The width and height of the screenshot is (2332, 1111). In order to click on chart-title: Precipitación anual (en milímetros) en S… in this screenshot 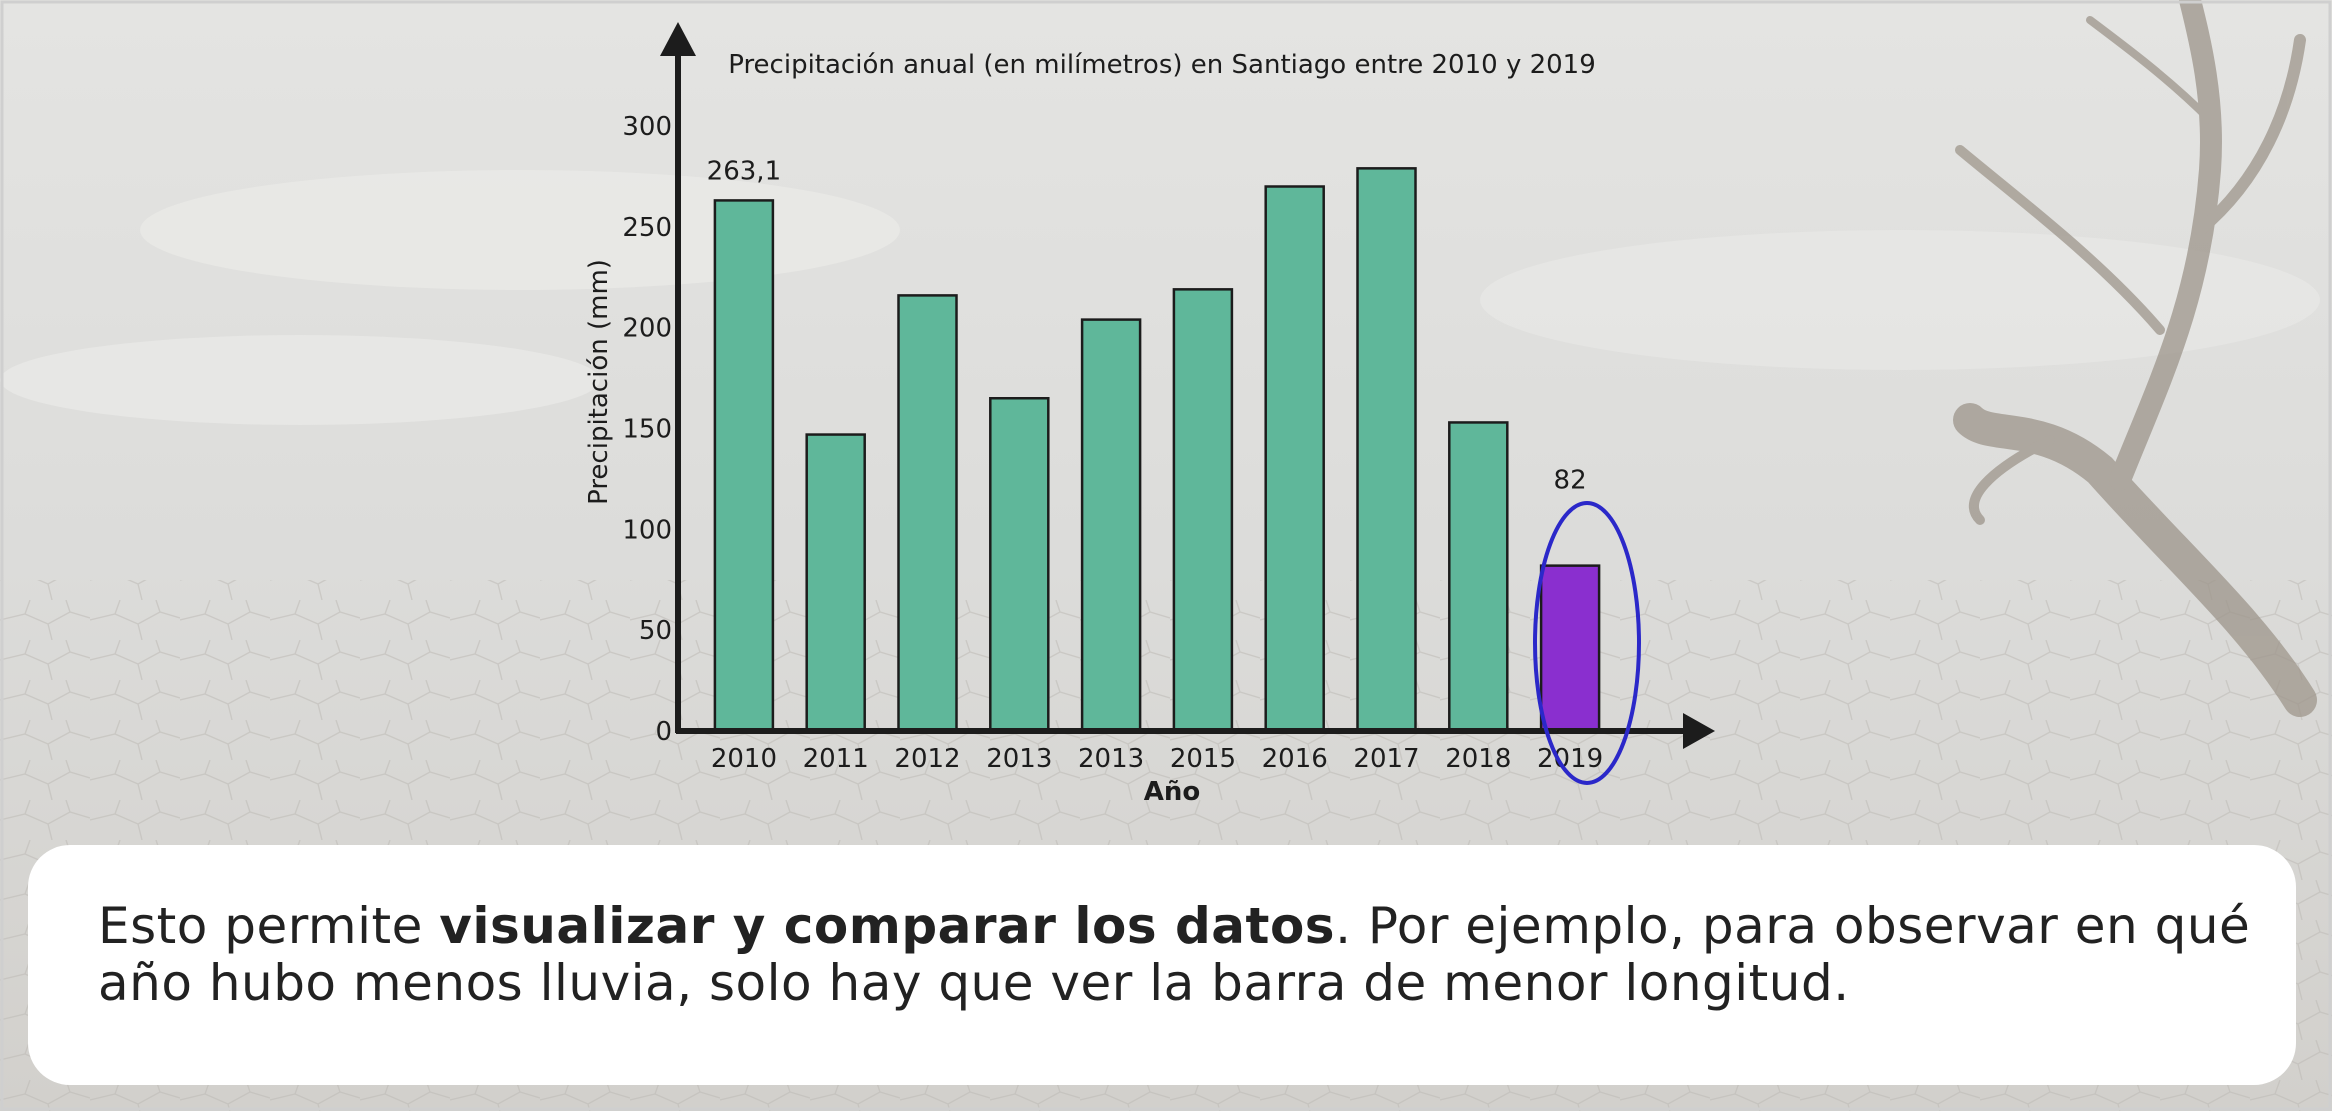, I will do `click(1162, 65)`.